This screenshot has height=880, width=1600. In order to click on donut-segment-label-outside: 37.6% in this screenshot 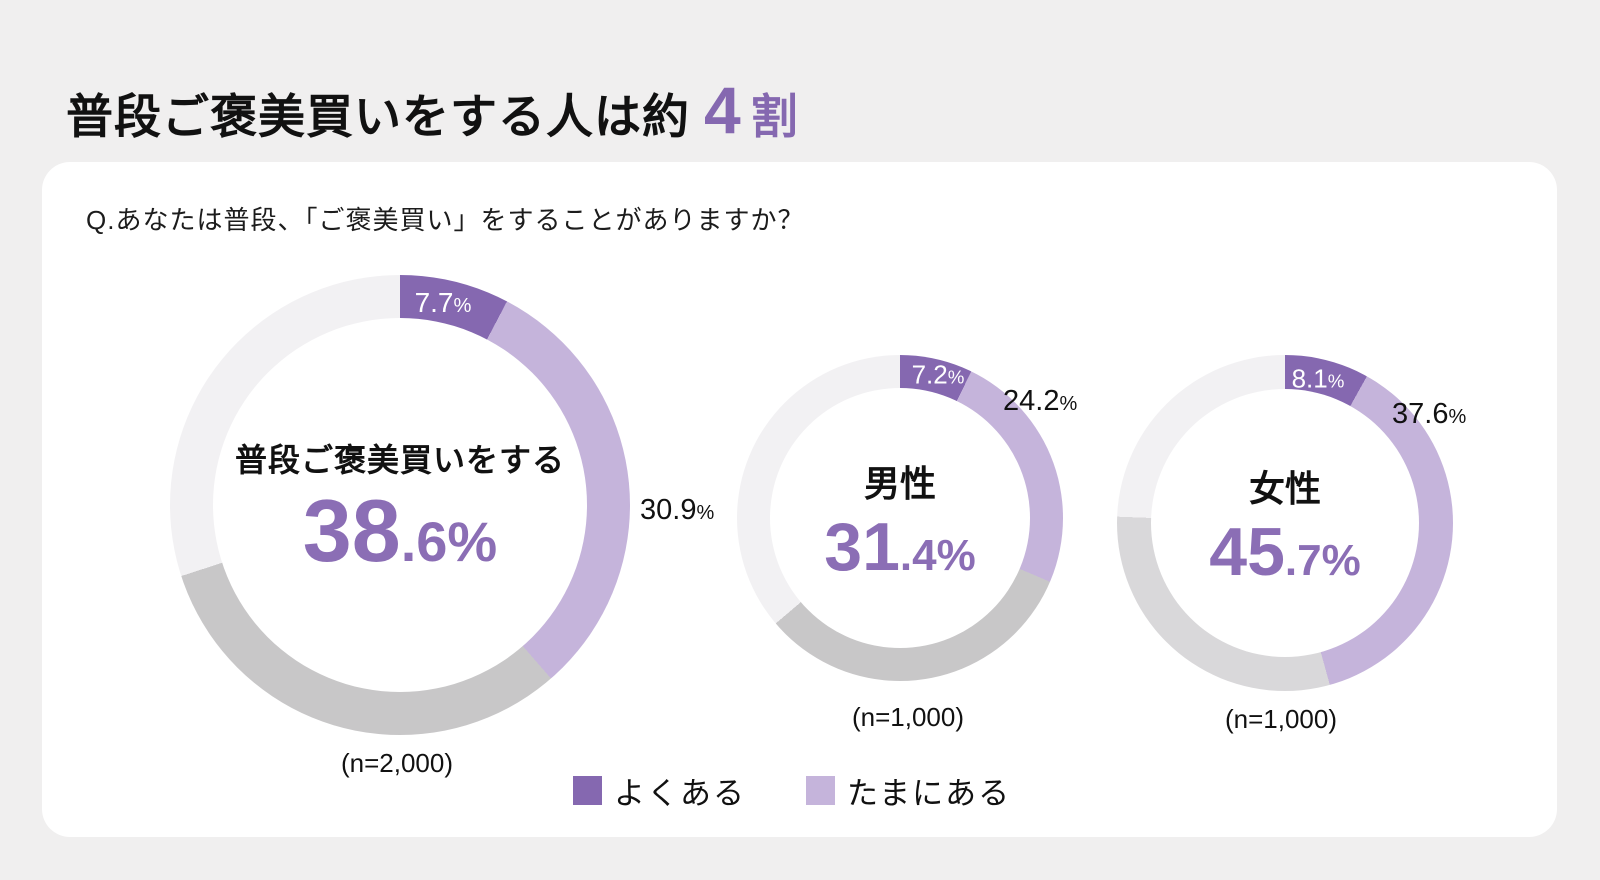, I will do `click(1429, 414)`.